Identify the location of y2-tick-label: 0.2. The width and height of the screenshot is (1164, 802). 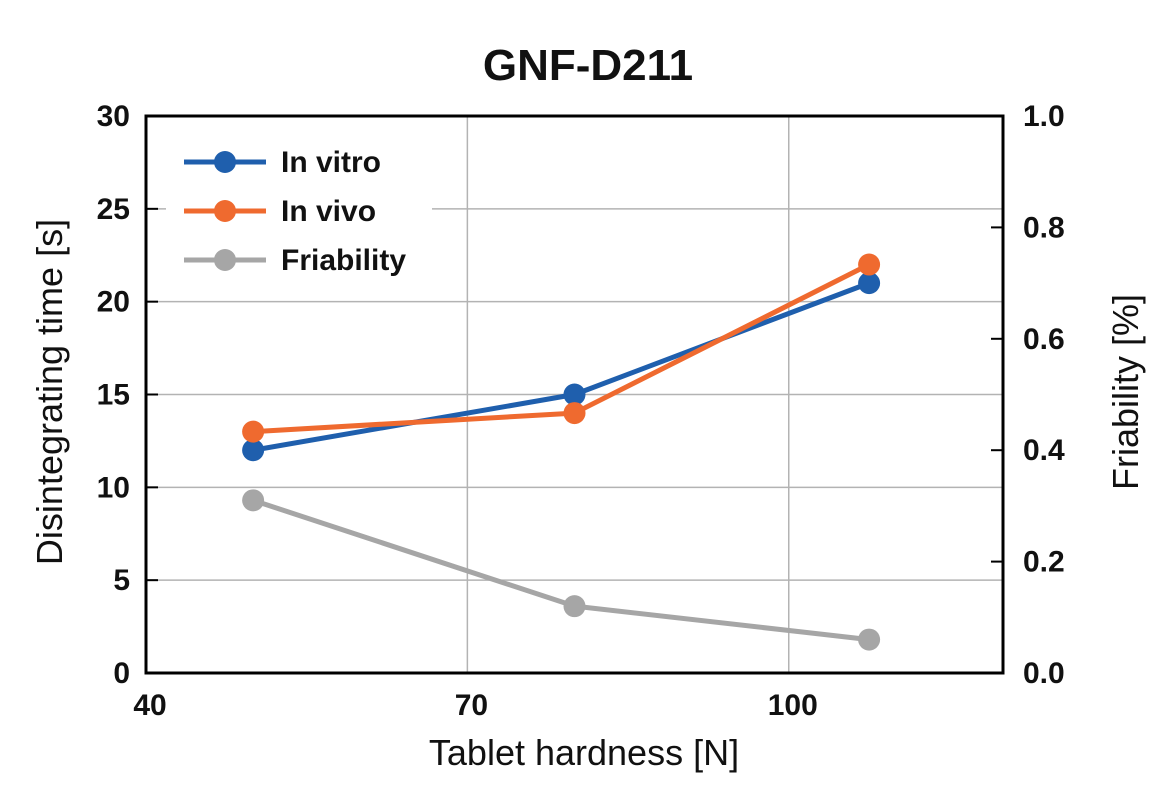
(1044, 562).